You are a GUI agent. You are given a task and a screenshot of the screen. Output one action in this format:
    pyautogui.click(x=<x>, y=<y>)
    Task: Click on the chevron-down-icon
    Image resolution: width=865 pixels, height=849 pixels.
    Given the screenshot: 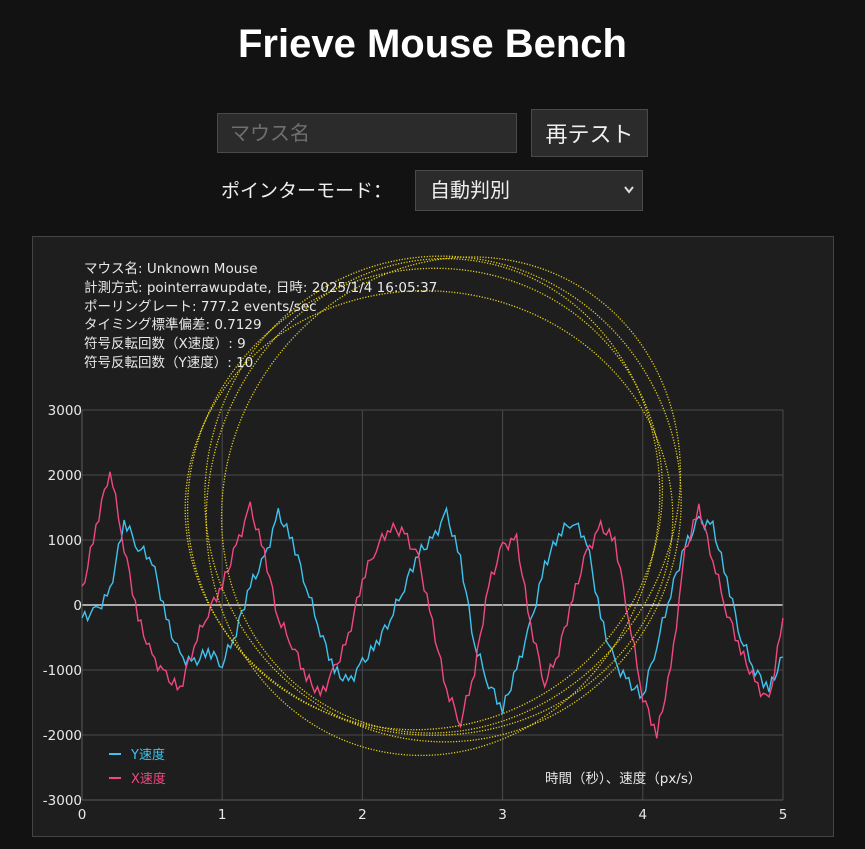 What is the action you would take?
    pyautogui.click(x=629, y=198)
    